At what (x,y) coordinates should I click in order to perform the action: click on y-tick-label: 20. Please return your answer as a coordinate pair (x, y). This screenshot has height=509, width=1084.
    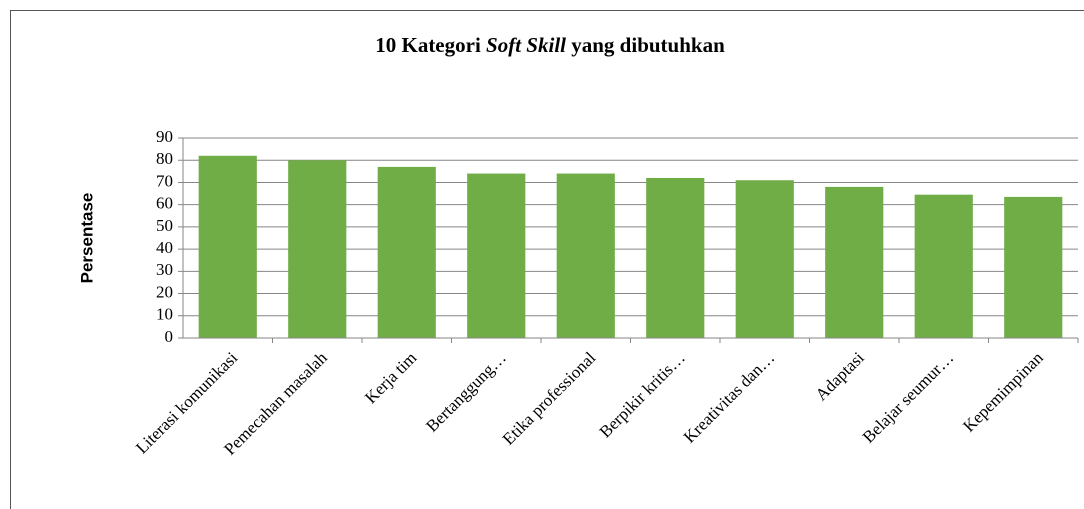
    Looking at the image, I should click on (164, 291).